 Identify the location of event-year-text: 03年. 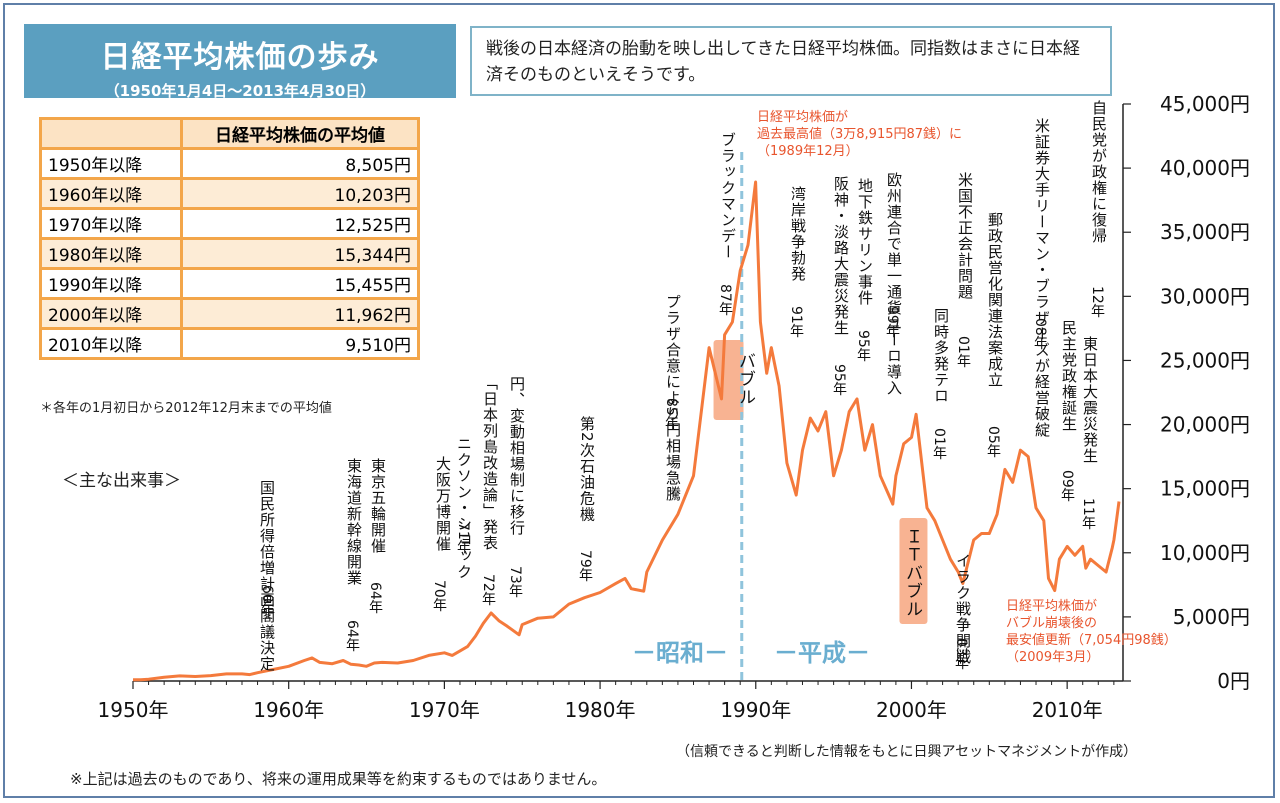
(961, 654).